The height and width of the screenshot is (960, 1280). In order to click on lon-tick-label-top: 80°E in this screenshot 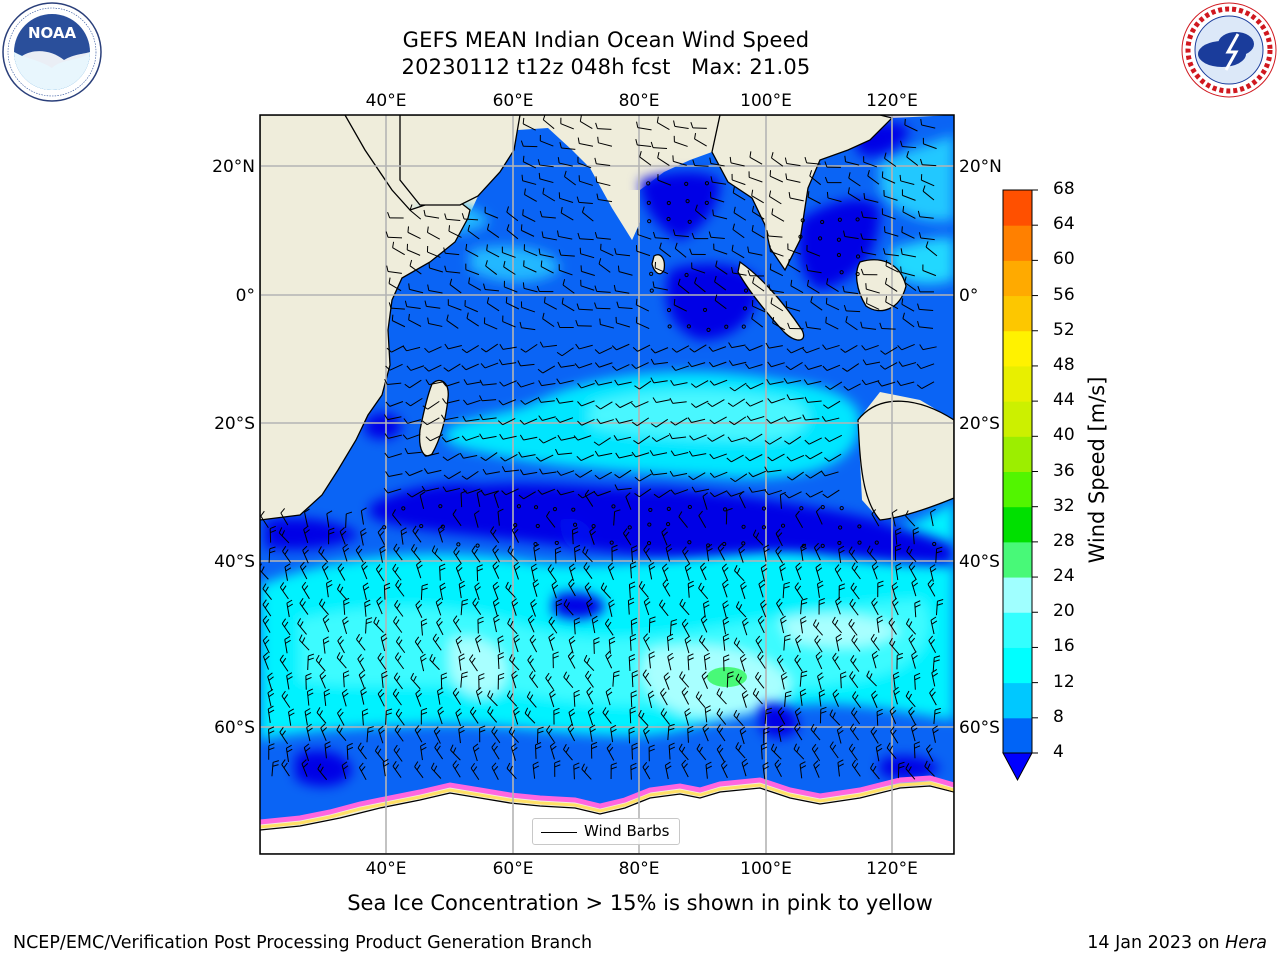, I will do `click(639, 101)`.